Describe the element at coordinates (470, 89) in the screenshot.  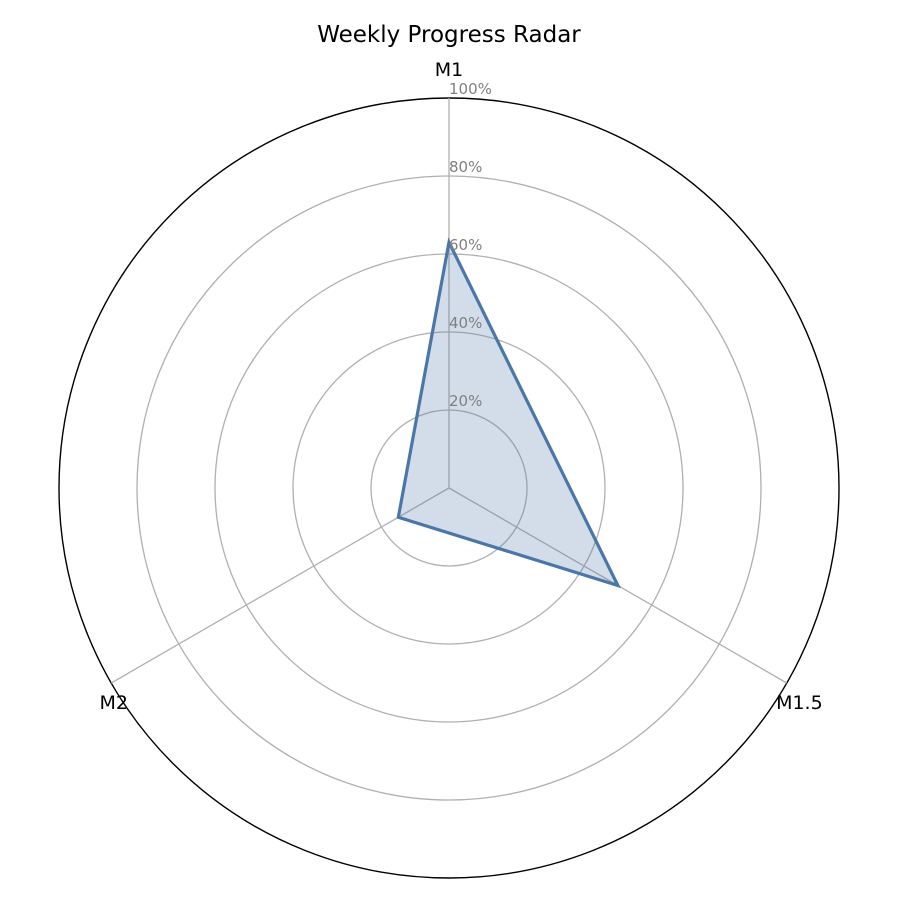
I see `radial-tick-label-100: 100%` at that location.